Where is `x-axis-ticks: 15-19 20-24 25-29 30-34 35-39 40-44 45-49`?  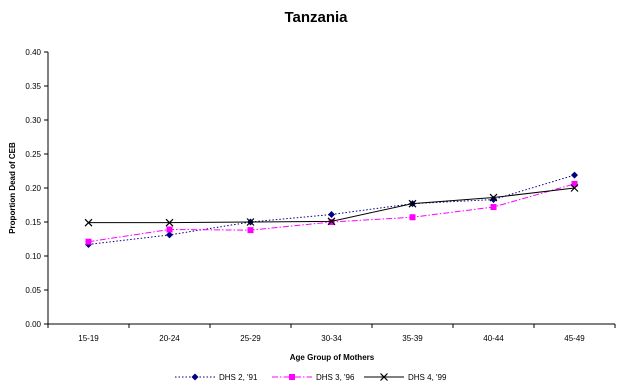
x-axis-ticks: 15-19 20-24 25-29 30-34 35-39 40-44 45-49 is located at coordinates (331, 333).